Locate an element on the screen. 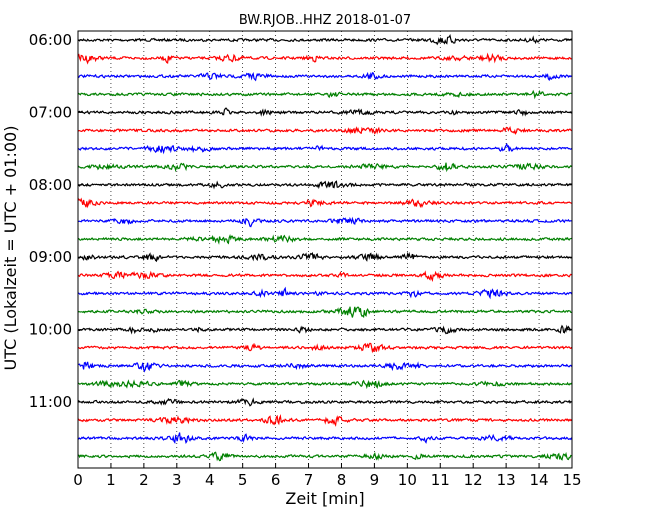  x-tick-label: 5 is located at coordinates (243, 480).